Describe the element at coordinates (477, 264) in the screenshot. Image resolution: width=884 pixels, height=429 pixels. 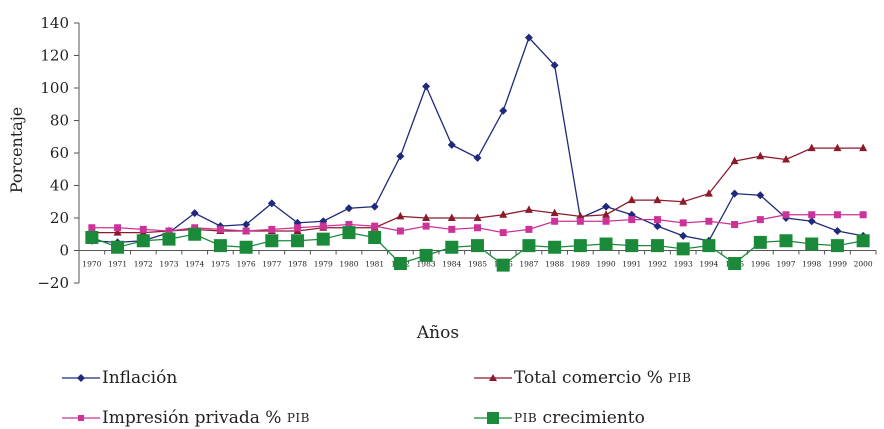
I see `x-tick-label: 1985` at that location.